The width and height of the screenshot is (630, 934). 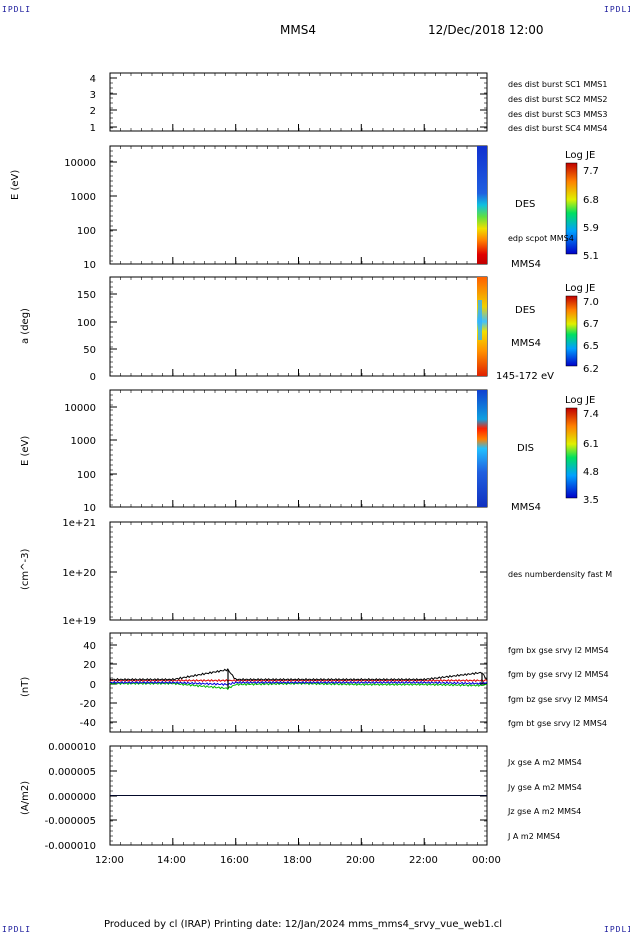 What do you see at coordinates (93, 79) in the screenshot?
I see `panel-1-ytick-label: 4` at bounding box center [93, 79].